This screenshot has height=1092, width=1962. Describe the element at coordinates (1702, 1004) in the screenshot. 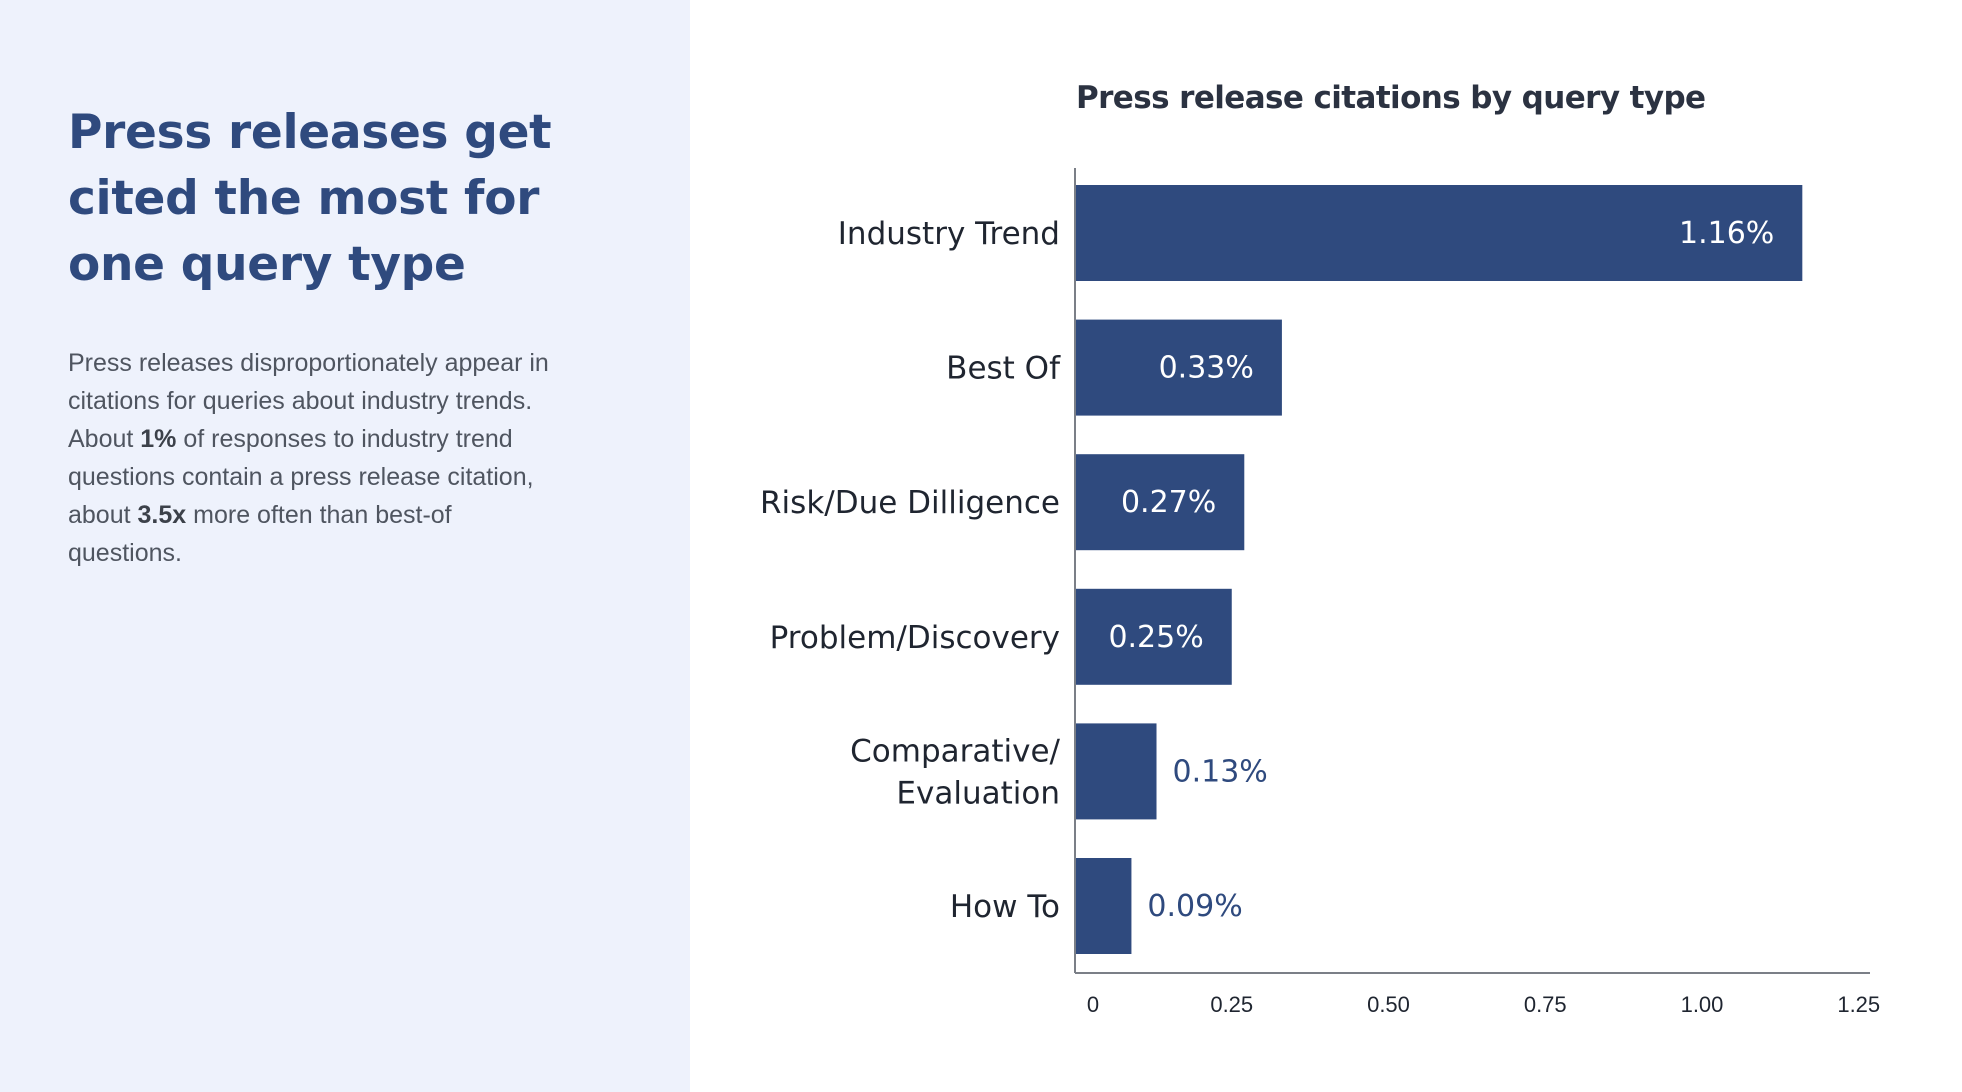

I see `x-tick-label: 1.00` at that location.